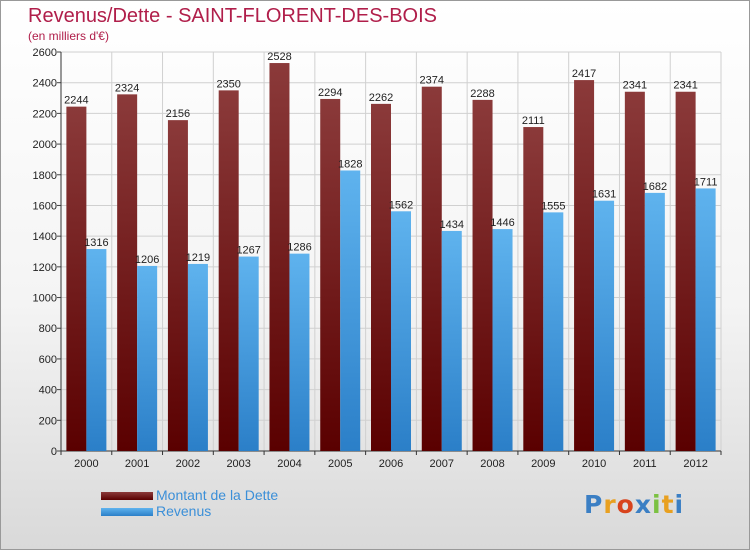  Describe the element at coordinates (86, 464) in the screenshot. I see `x-tick-label: 2000` at that location.